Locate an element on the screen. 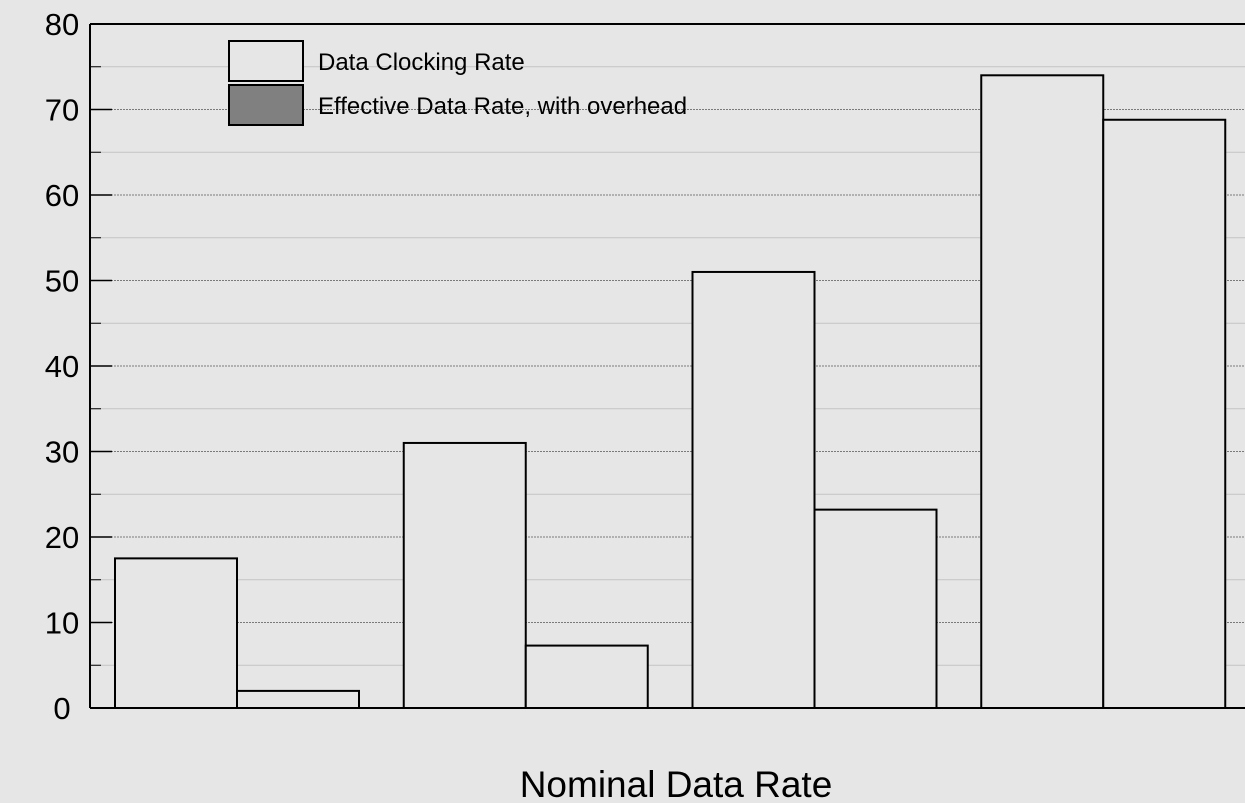 The image size is (1245, 803). legend-label: Effective Data Rate, with overhead is located at coordinates (502, 106).